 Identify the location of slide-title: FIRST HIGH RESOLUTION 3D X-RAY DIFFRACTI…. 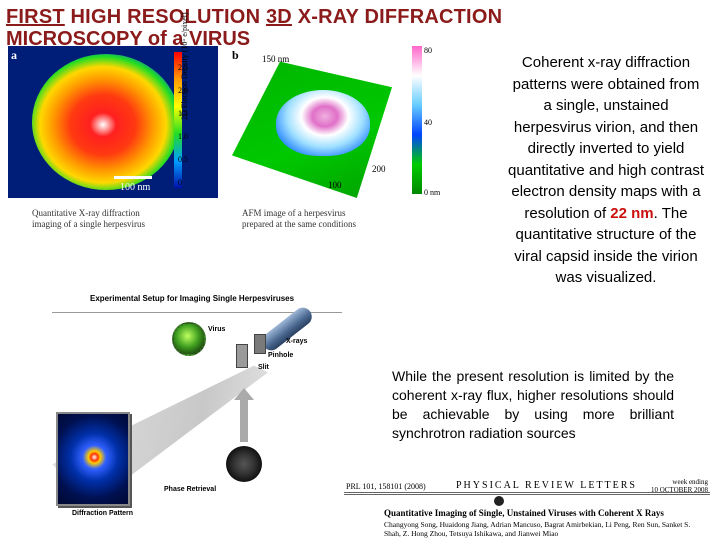
(356, 20).